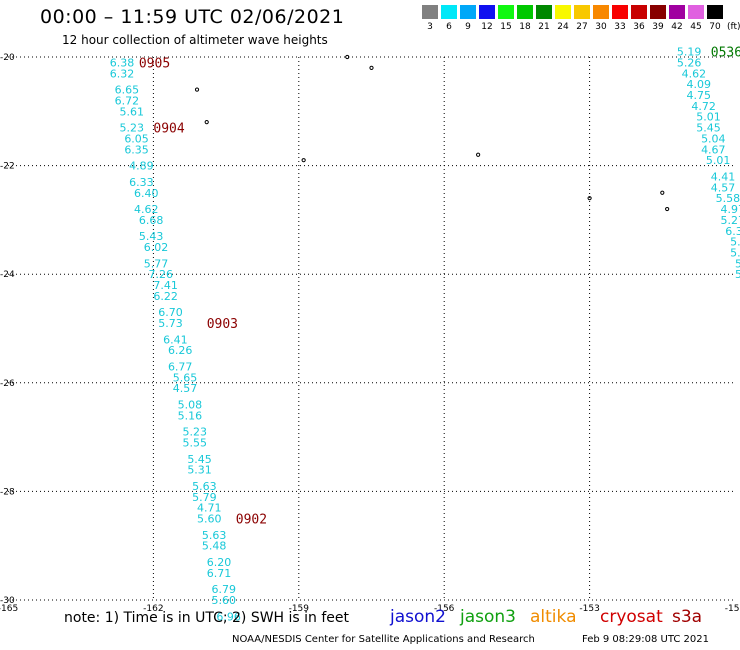 Image resolution: width=740 pixels, height=650 pixels. What do you see at coordinates (222, 324) in the screenshot?
I see `pass-time-label: 0903` at bounding box center [222, 324].